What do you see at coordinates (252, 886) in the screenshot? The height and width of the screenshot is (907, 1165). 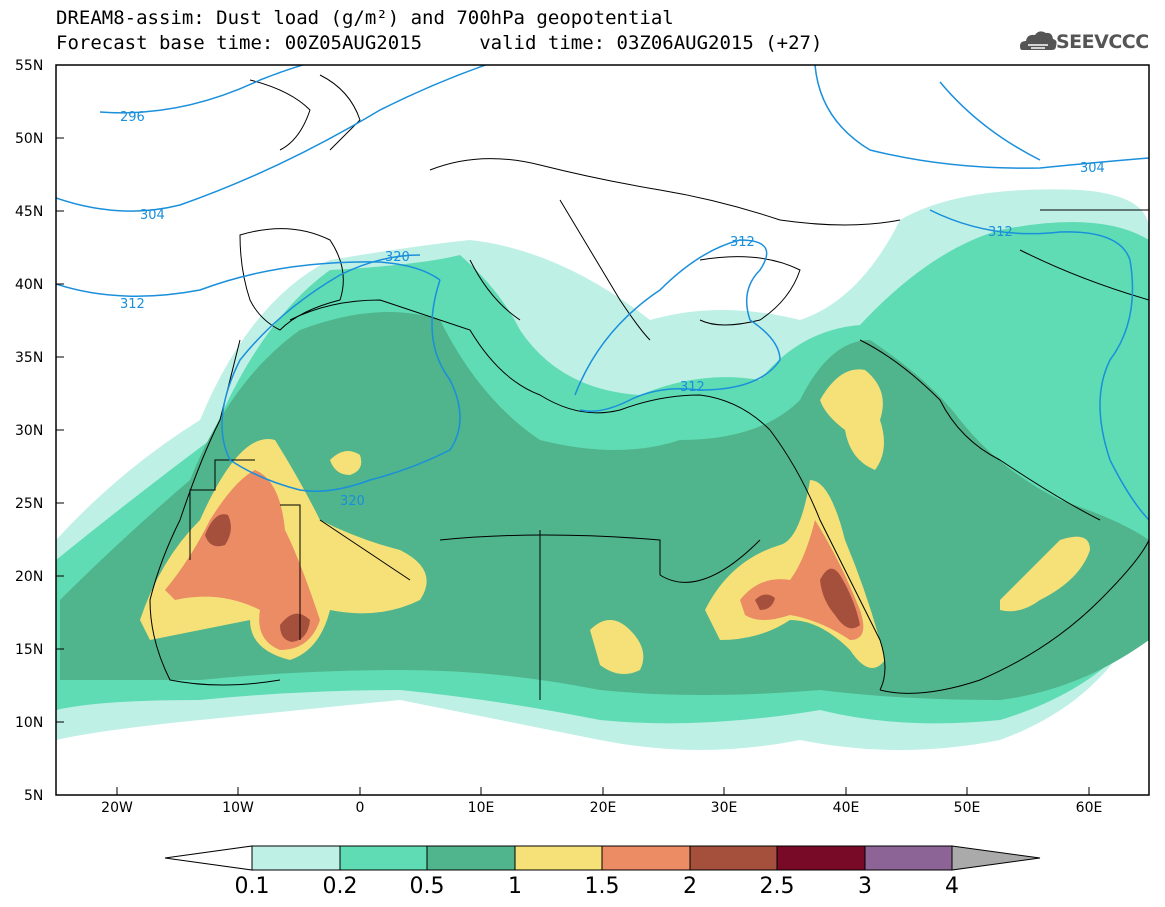 I see `colorbar-label: 0.1` at bounding box center [252, 886].